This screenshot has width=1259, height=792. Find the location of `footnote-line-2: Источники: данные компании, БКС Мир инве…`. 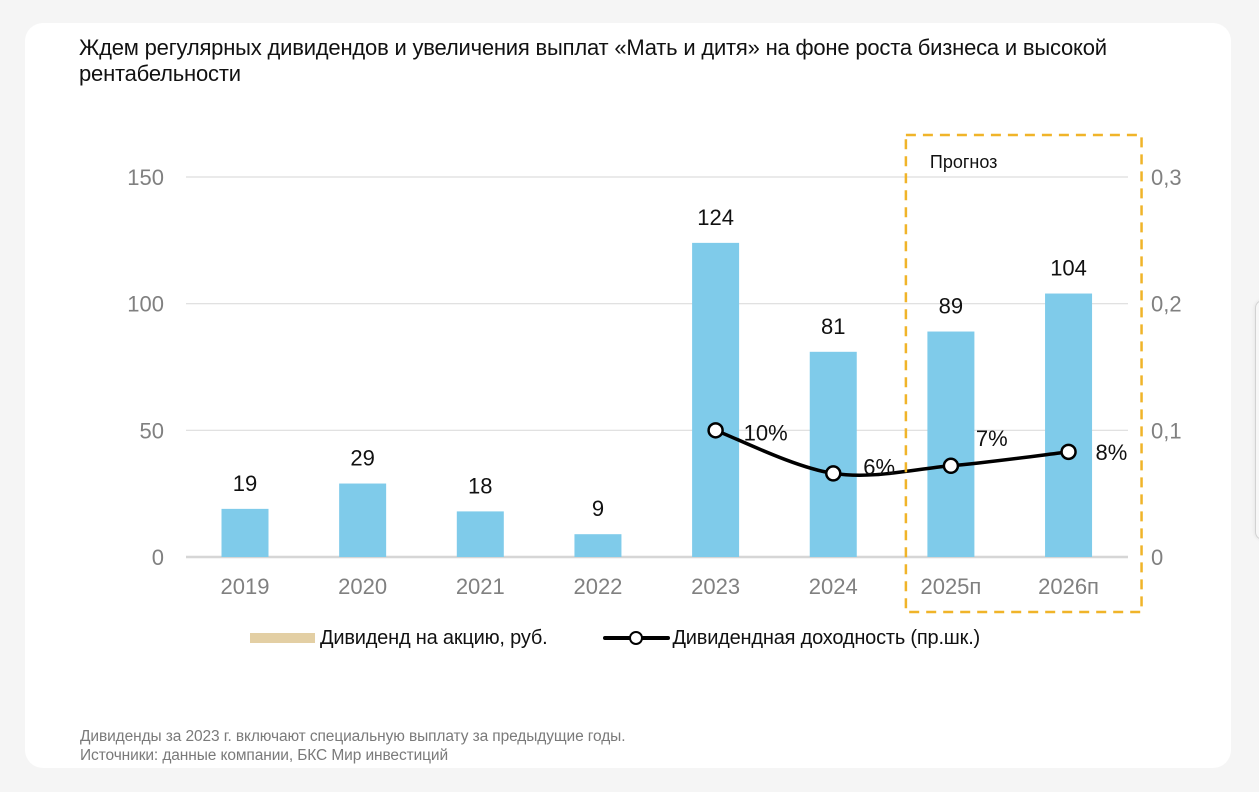

footnote-line-2: Источники: данные компании, БКС Мир инве… is located at coordinates (264, 755).